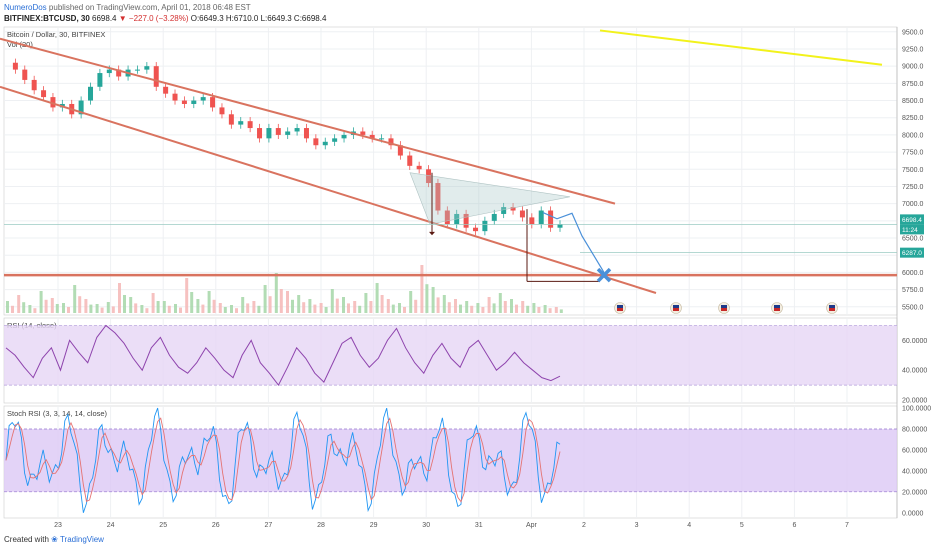 Image resolution: width=932 pixels, height=550 pixels. What do you see at coordinates (847, 525) in the screenshot?
I see `x-tick-label: 7` at bounding box center [847, 525].